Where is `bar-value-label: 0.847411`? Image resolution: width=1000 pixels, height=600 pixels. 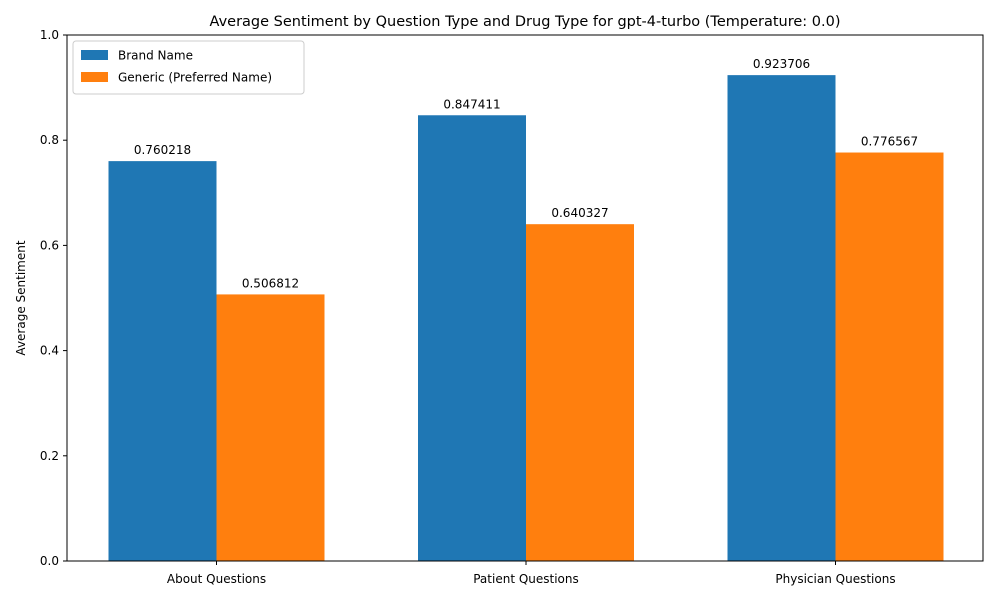
bar-value-label: 0.847411 is located at coordinates (471, 104).